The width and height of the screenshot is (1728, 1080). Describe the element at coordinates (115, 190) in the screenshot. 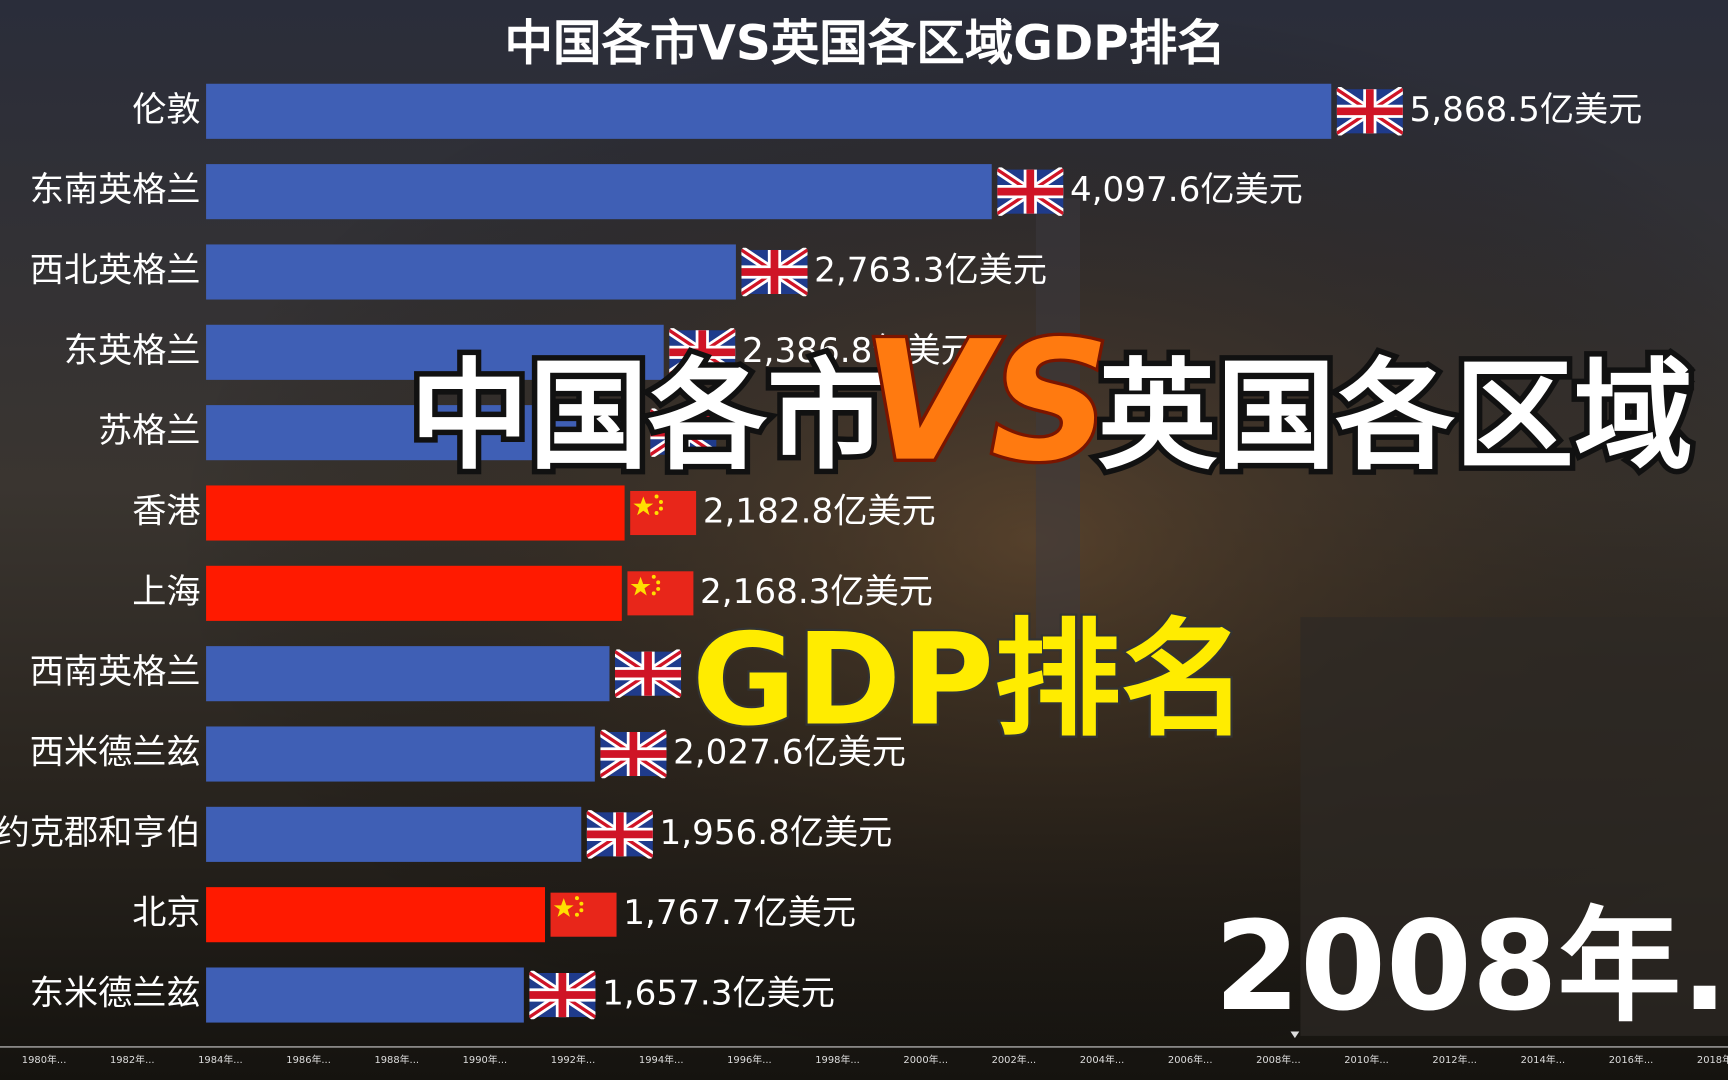

I see `y-tick-label: 东南英格兰` at that location.